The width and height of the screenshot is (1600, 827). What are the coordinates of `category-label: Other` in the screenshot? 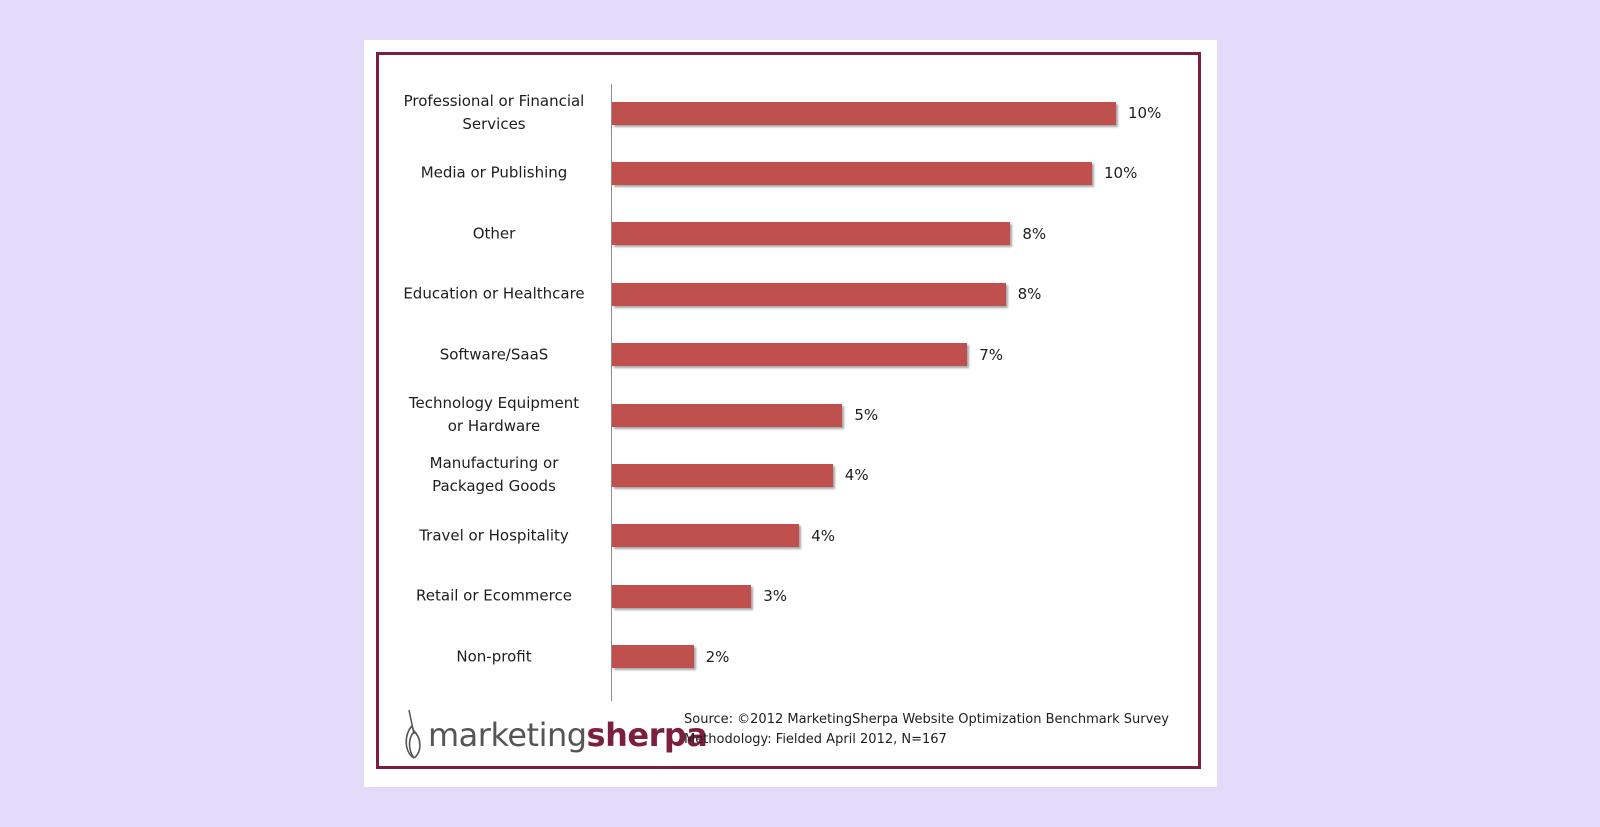 It's located at (494, 233).